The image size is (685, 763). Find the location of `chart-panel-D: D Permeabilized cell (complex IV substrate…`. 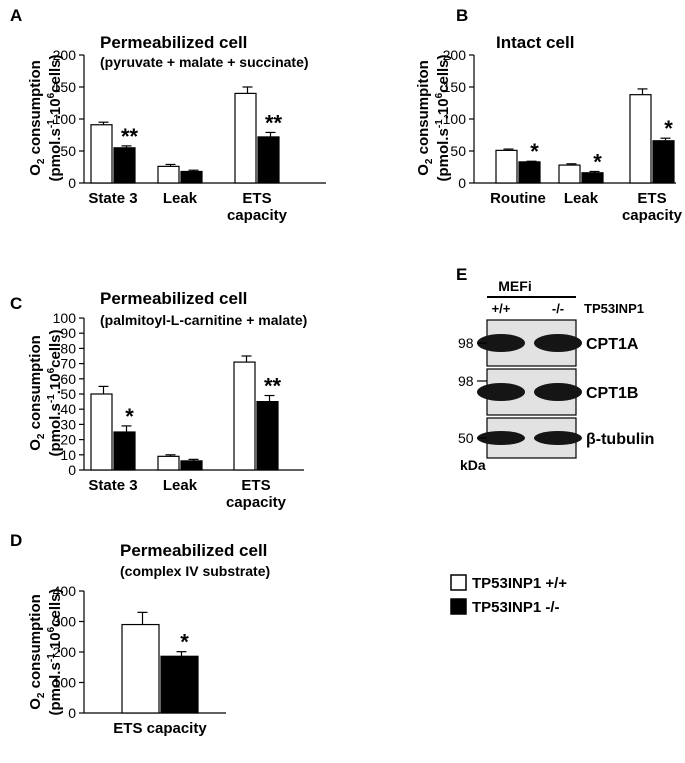

chart-panel-D: D Permeabilized cell (complex IV substrate… is located at coordinates (140, 634).